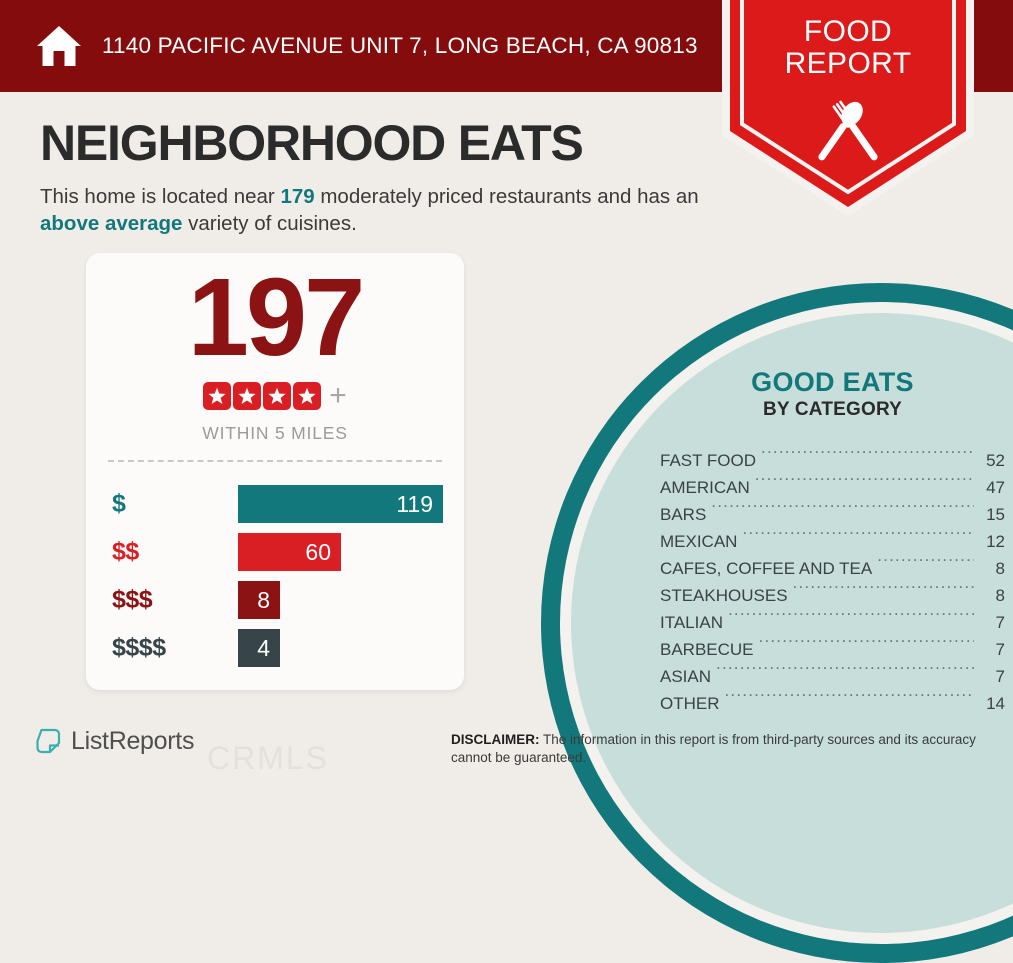 The height and width of the screenshot is (963, 1013). I want to click on food-report-badge: FOOD REPORT, so click(848, 108).